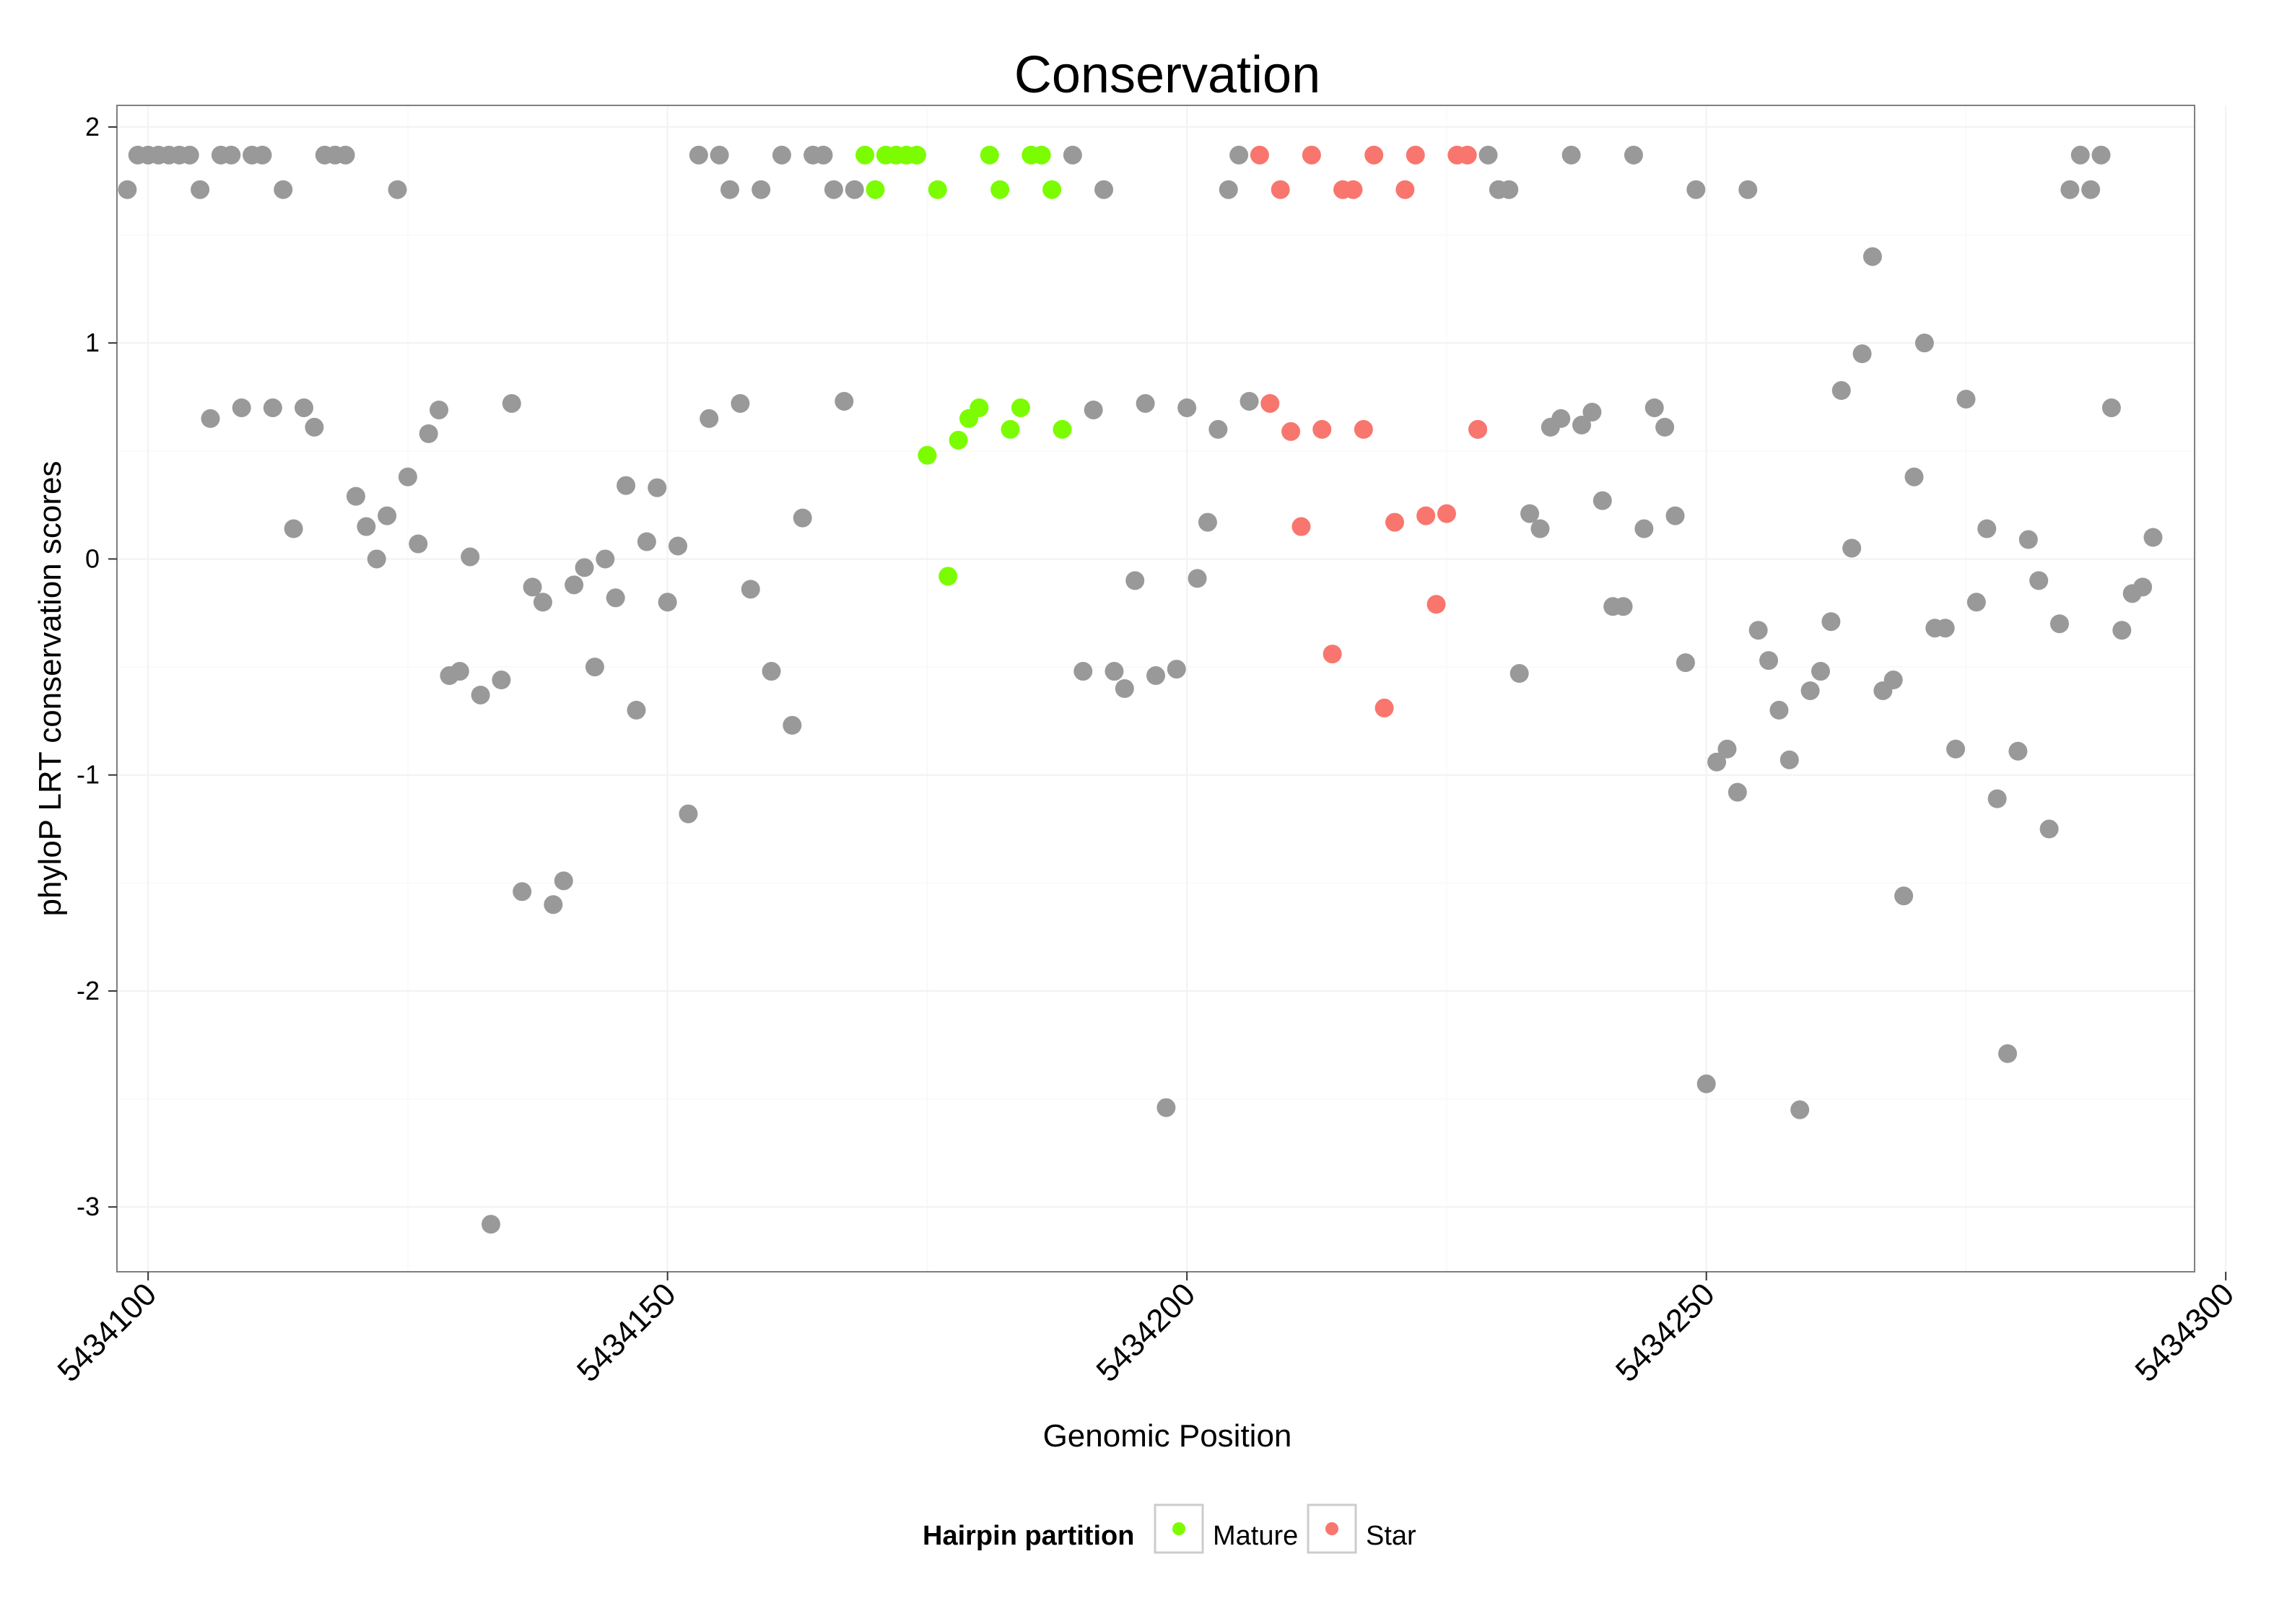 Image resolution: width=2274 pixels, height=1624 pixels. What do you see at coordinates (1391, 1536) in the screenshot?
I see `legend-label-star: Star` at bounding box center [1391, 1536].